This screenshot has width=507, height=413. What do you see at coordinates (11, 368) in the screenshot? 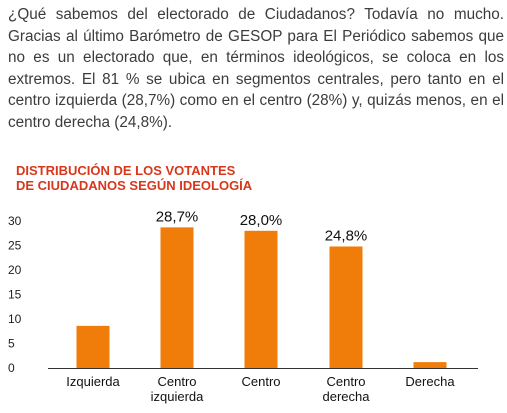
I see `y-tick-label: 0` at bounding box center [11, 368].